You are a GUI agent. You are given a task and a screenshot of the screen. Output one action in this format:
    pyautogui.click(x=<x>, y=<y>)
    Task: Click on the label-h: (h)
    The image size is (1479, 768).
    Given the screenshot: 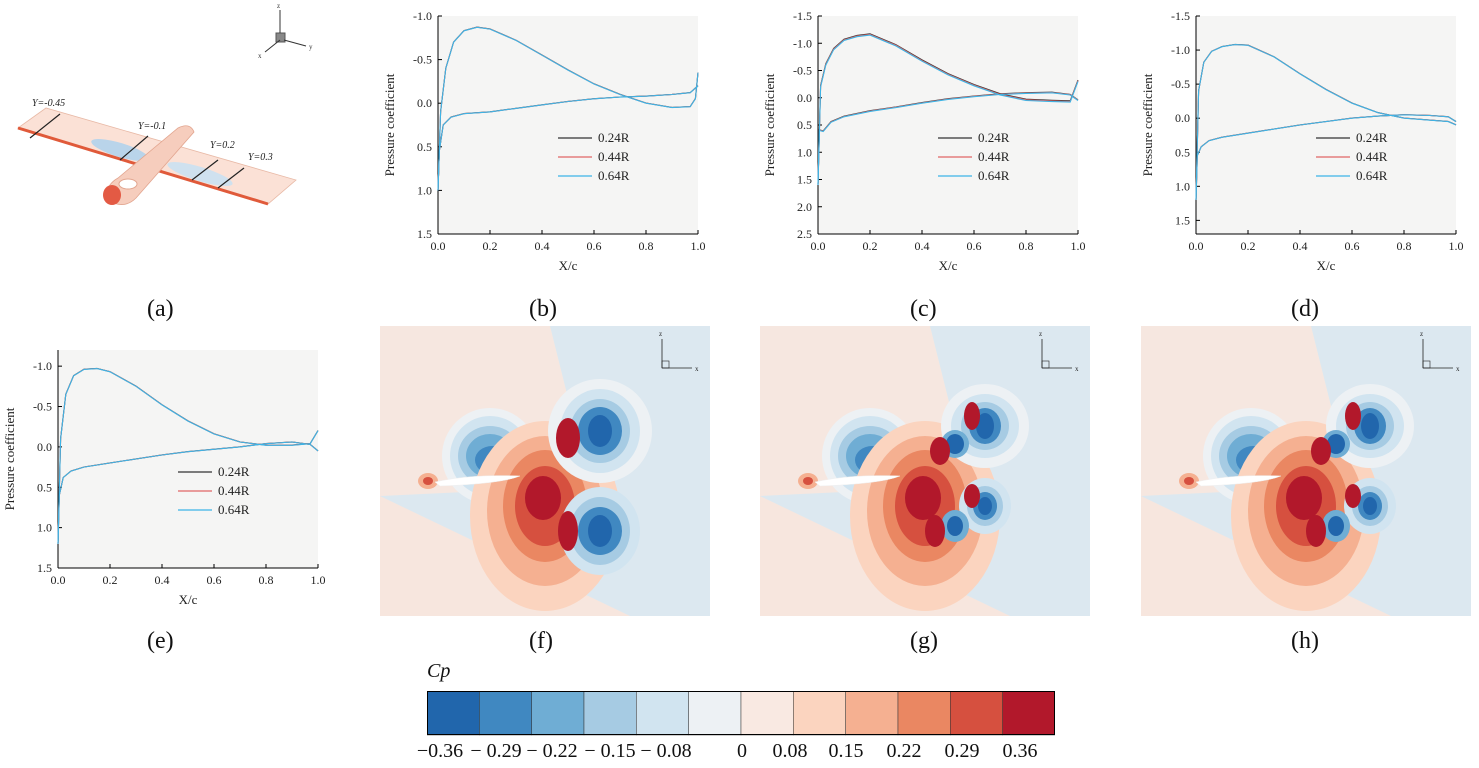 What is the action you would take?
    pyautogui.click(x=1305, y=641)
    